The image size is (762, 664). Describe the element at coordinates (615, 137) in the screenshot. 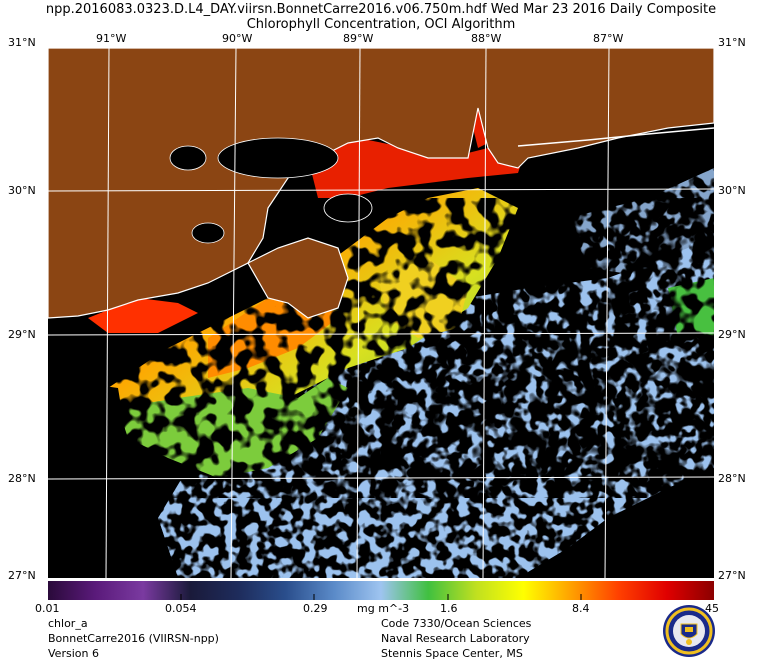

I see `barrier-islands` at that location.